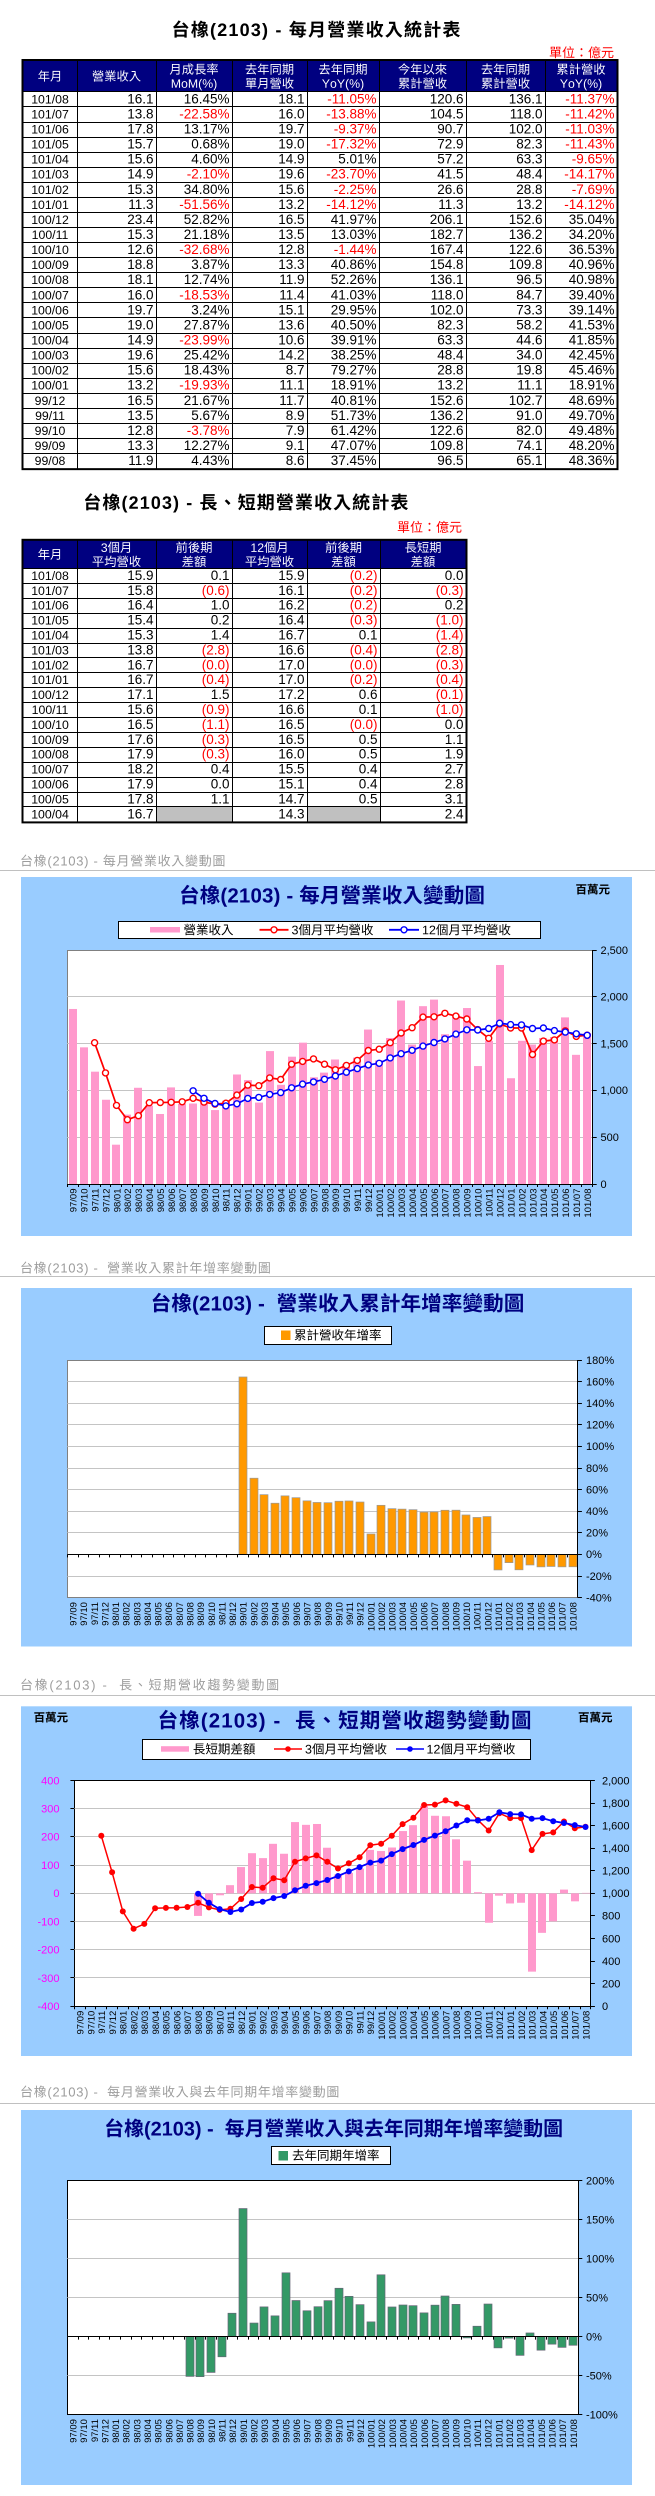 The image size is (655, 2496). I want to click on svg-text: 20%, so click(597, 1534).